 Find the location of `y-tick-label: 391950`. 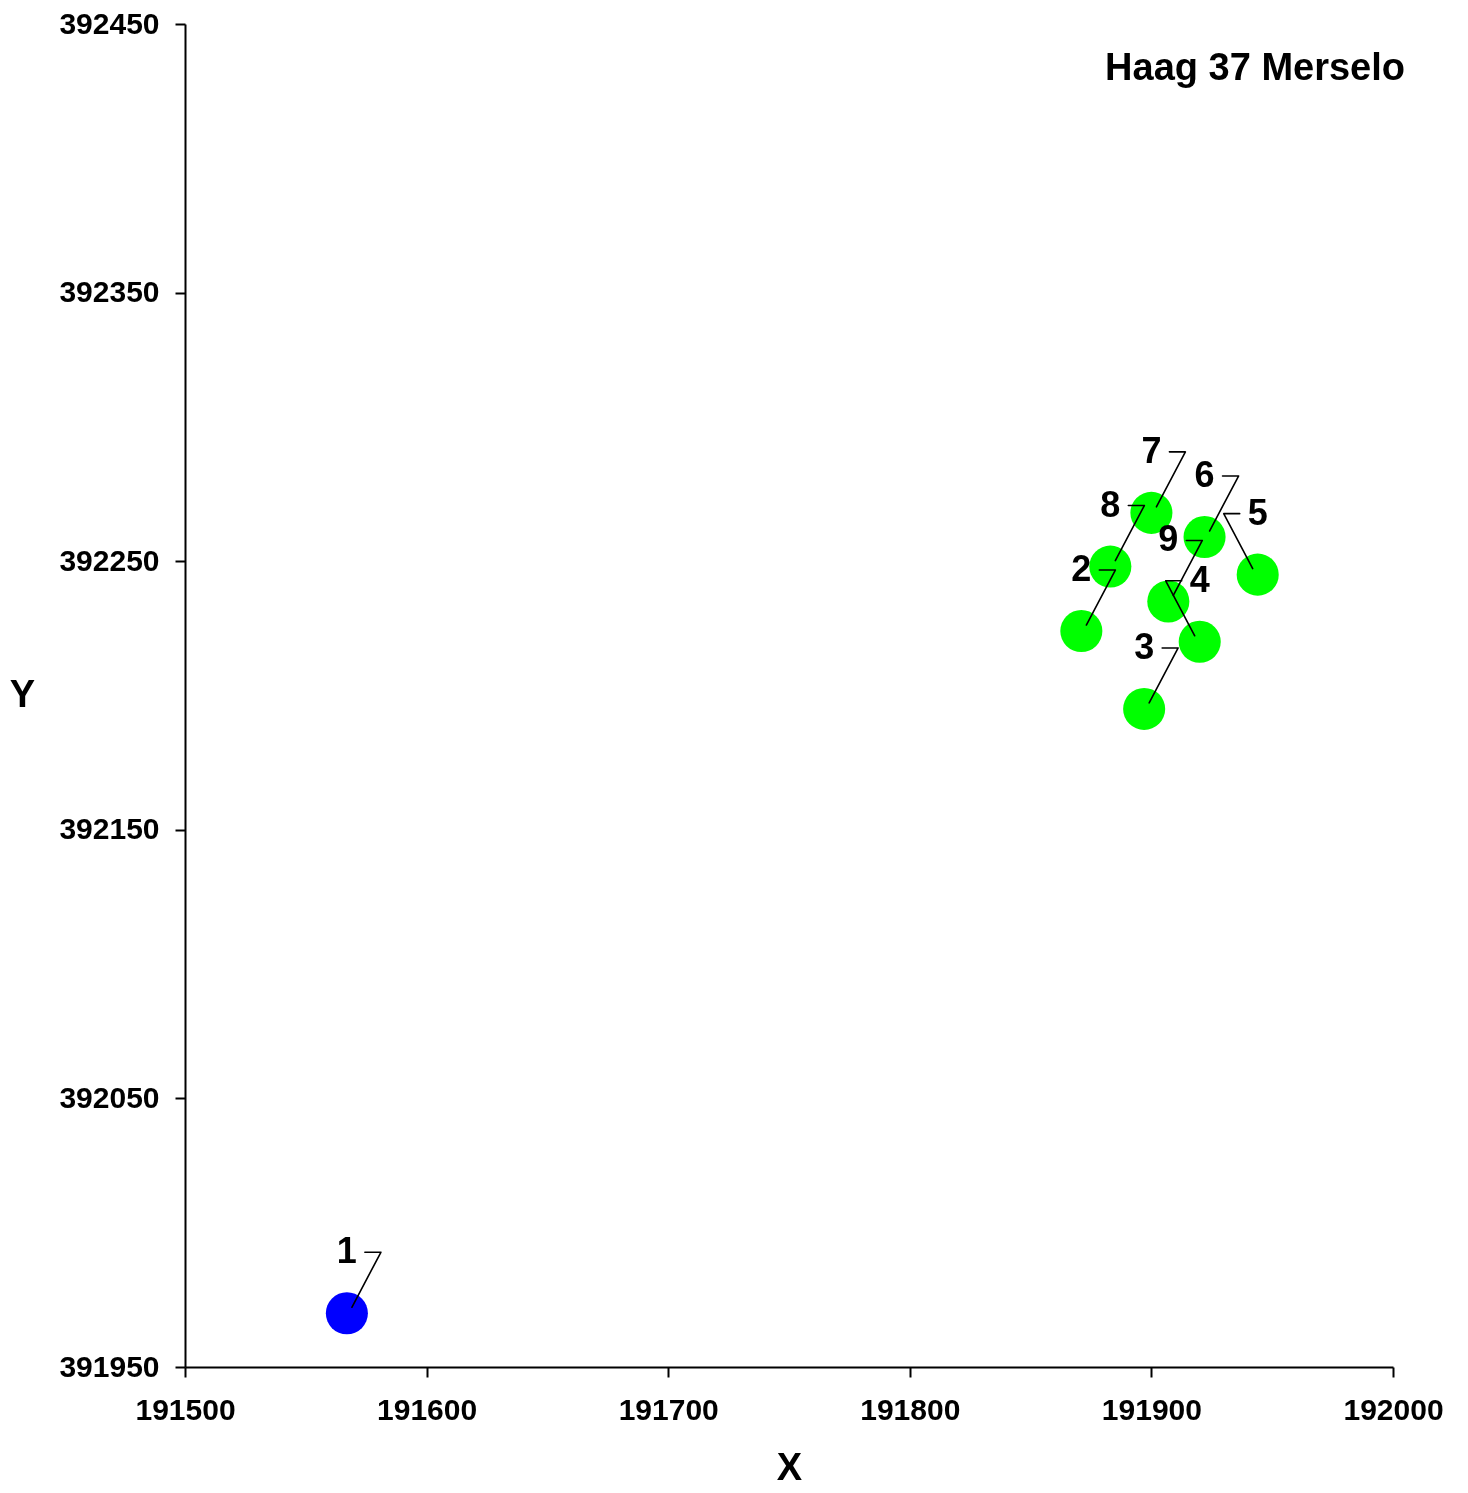

y-tick-label: 391950 is located at coordinates (109, 1366).